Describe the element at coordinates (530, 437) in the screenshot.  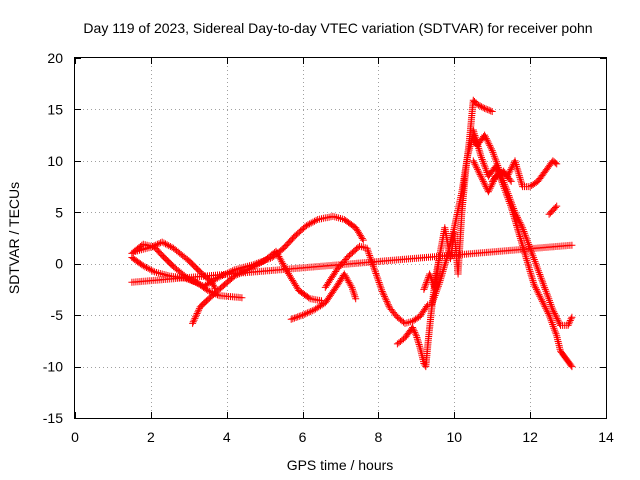
I see `x-tick-label: 12` at that location.